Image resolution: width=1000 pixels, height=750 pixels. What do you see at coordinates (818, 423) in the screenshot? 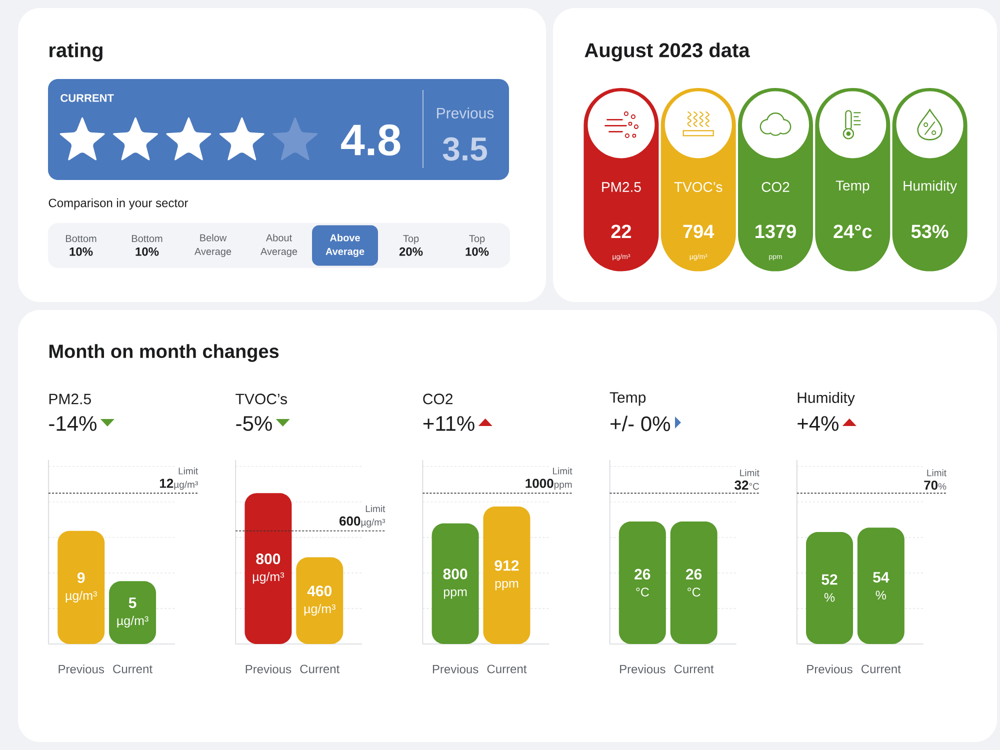
I see `chart-subtitle: +4%` at bounding box center [818, 423].